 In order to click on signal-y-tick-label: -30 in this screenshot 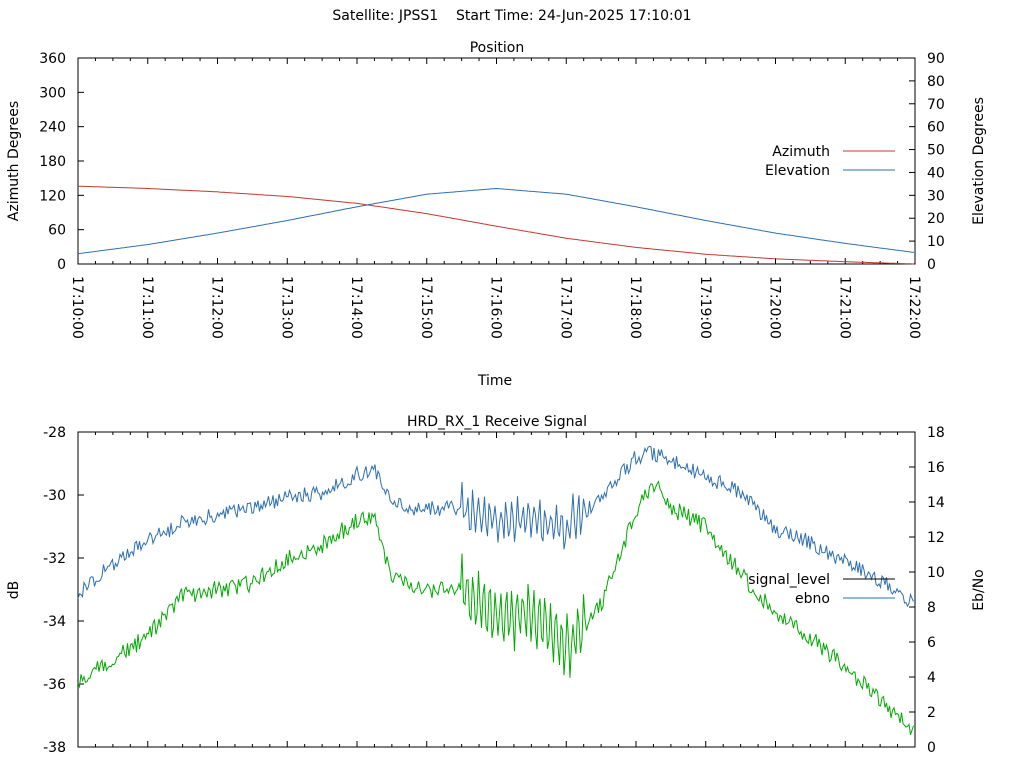, I will do `click(54, 496)`.